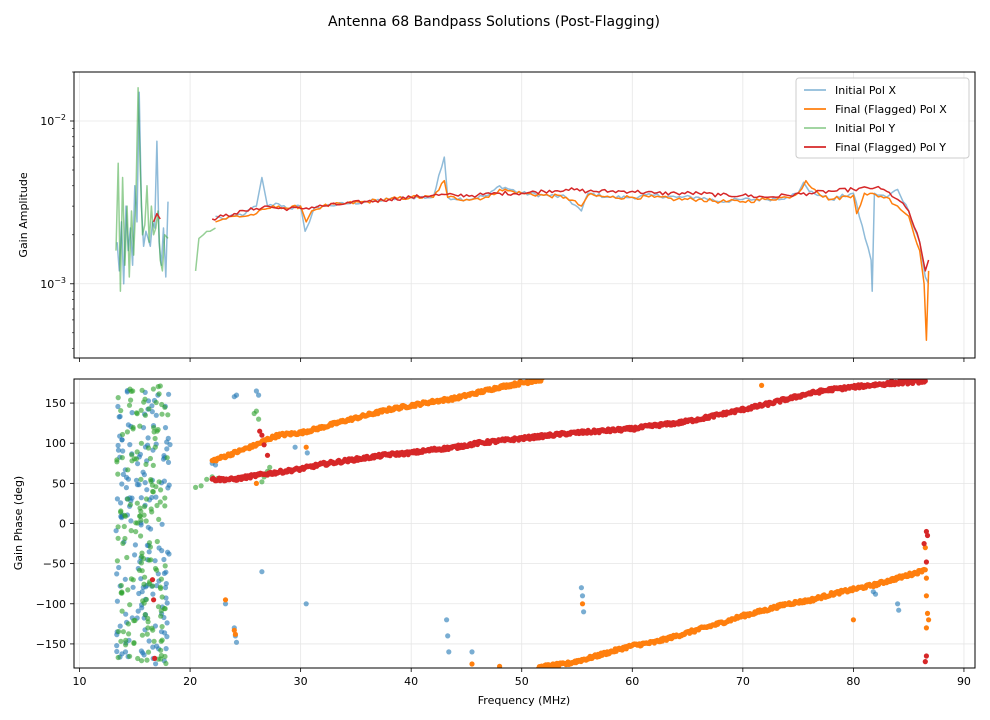  I want to click on legend-box, so click(882, 118).